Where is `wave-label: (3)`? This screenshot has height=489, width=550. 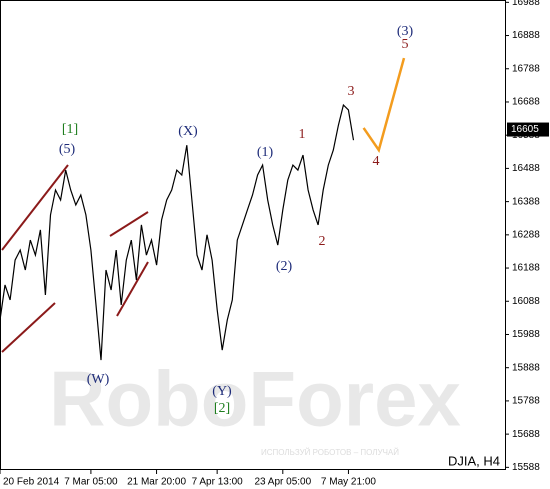 wave-label: (3) is located at coordinates (405, 31).